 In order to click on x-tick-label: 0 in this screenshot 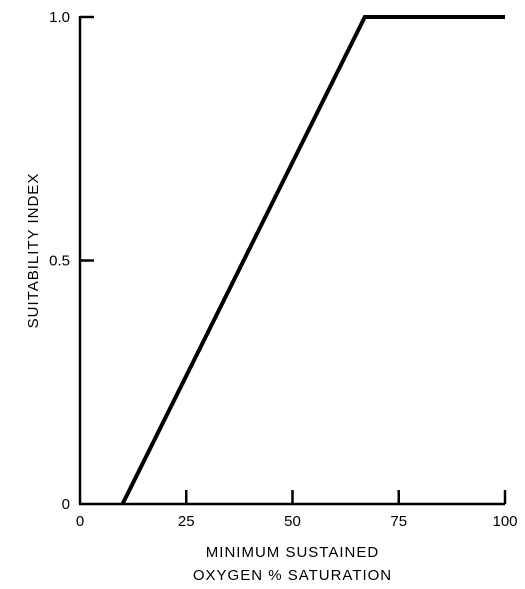, I will do `click(80, 521)`.